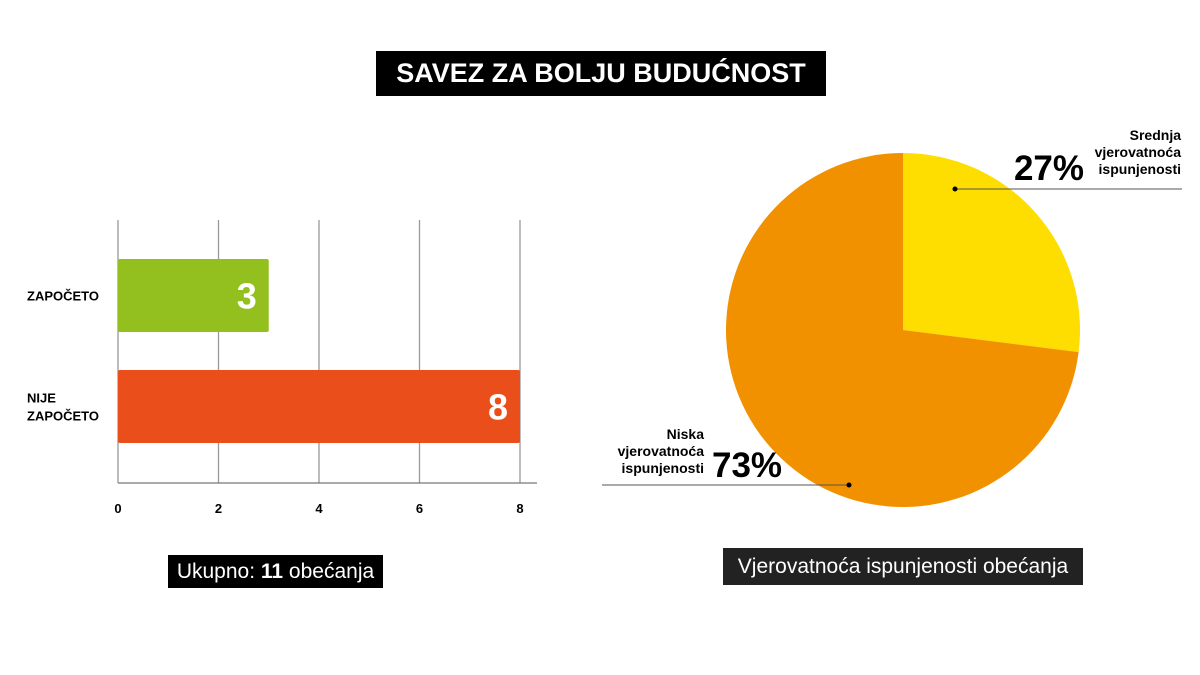  I want to click on bar-value-label: 8, so click(498, 407).